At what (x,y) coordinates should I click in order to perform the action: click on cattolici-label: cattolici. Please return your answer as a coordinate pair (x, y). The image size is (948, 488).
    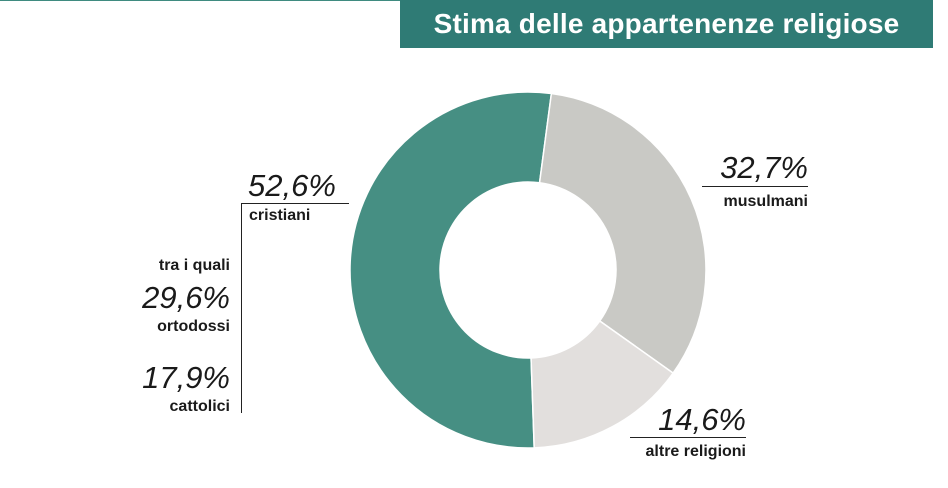
    Looking at the image, I should click on (199, 406).